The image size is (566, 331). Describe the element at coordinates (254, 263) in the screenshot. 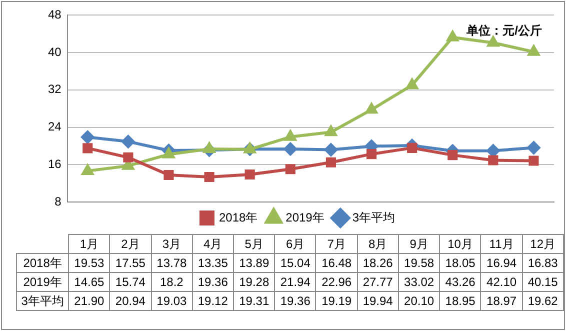

I see `data-label: 13.89` at that location.